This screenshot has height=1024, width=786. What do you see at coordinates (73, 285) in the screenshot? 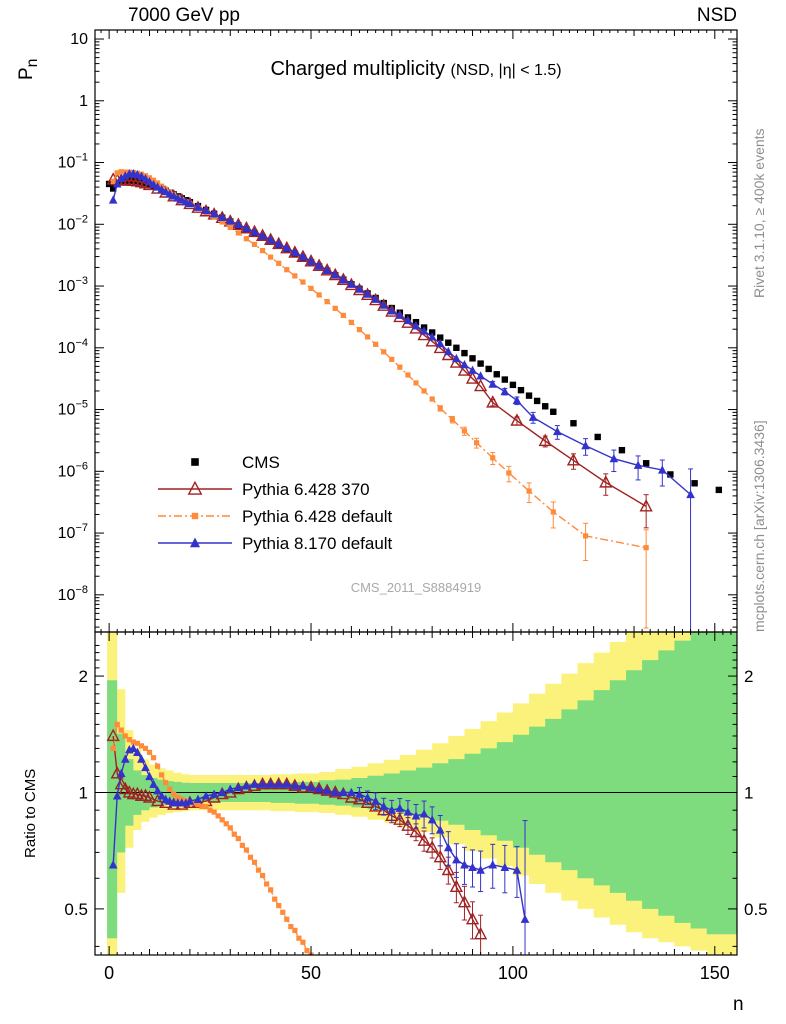
I see `svg-text: 10−3` at bounding box center [73, 285].